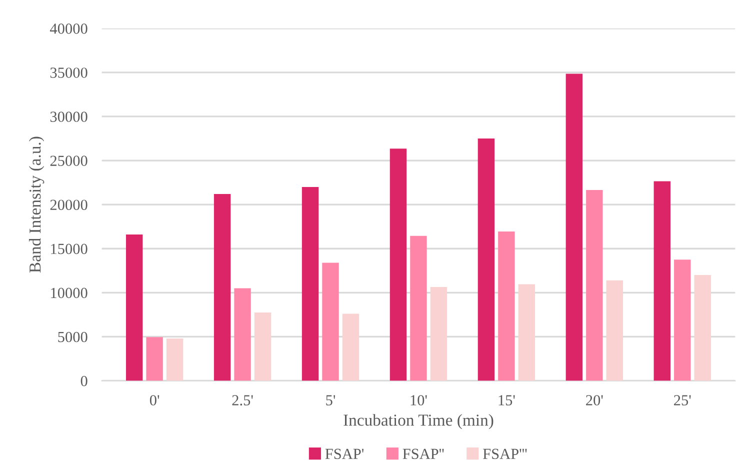 This screenshot has height=473, width=754. Describe the element at coordinates (69, 293) in the screenshot. I see `y-tick-label: 10000` at that location.